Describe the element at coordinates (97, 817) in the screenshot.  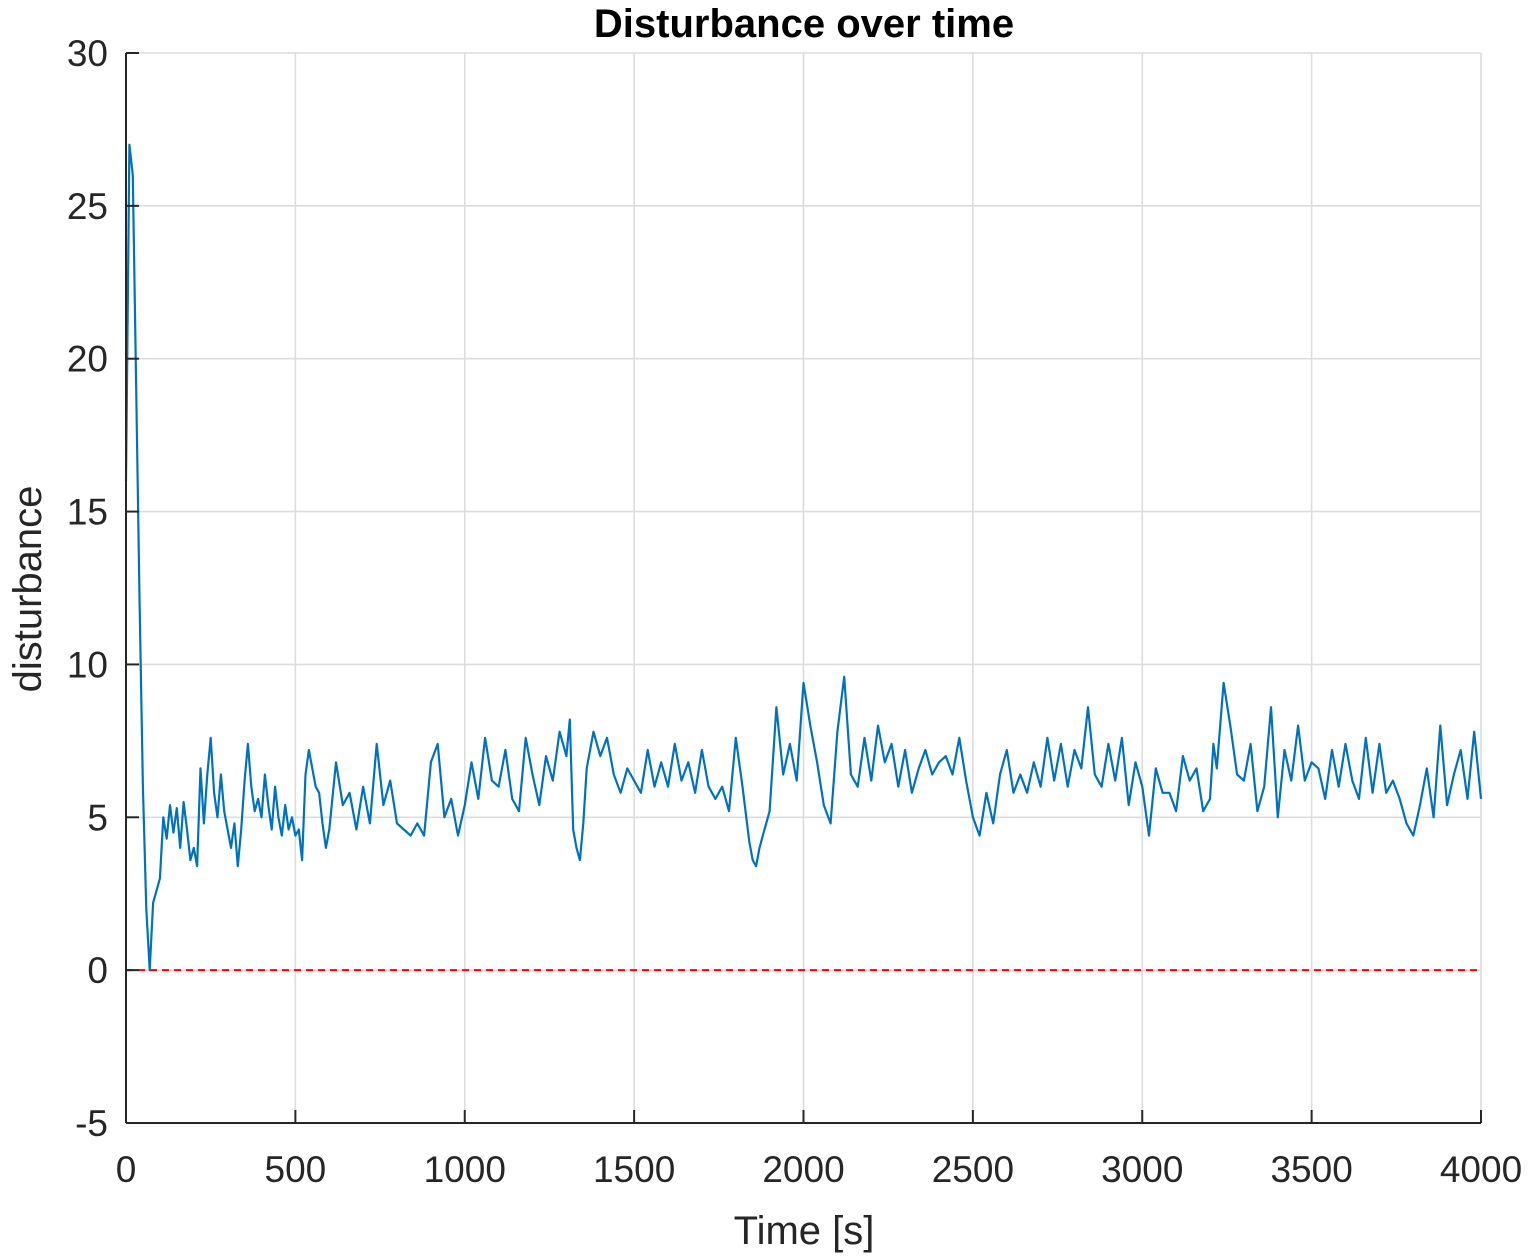
I see `y-tick-label: 5` at that location.